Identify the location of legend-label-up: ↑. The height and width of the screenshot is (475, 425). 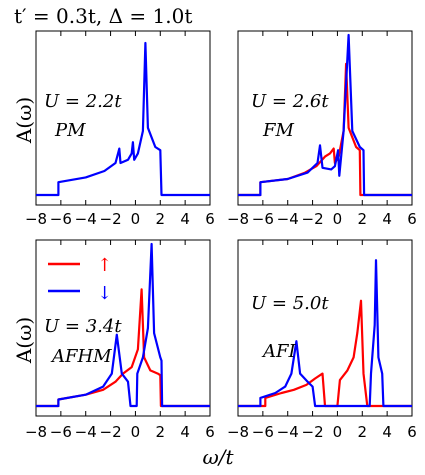
(104, 265).